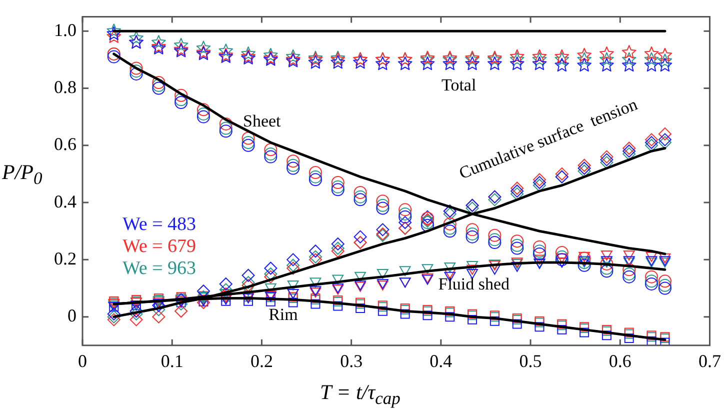 This screenshot has width=727, height=419. Describe the element at coordinates (360, 395) in the screenshot. I see `x-axis-title: T = t/τ$_{cap}$` at that location.